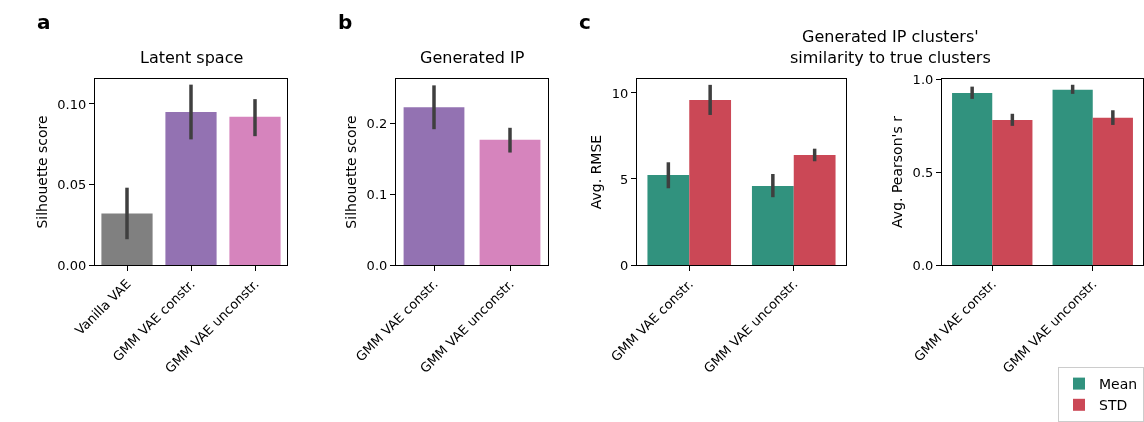  Describe the element at coordinates (72, 265) in the screenshot. I see `y-tick-label: 0.00` at that location.